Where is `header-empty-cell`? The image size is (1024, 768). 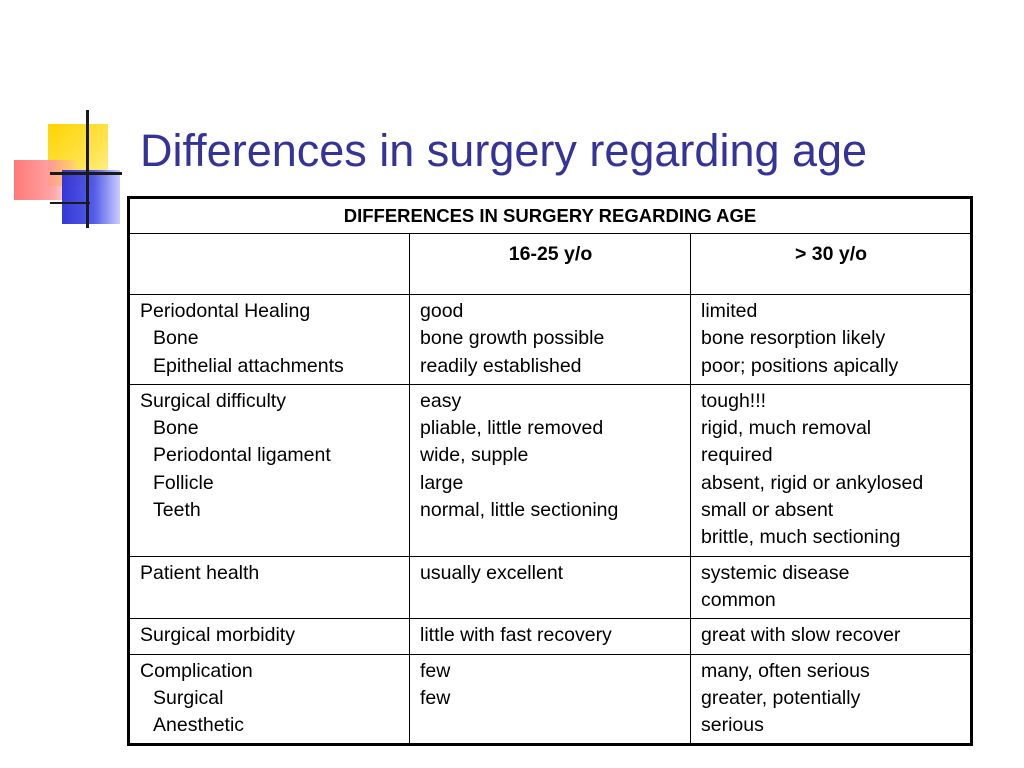 header-empty-cell is located at coordinates (269, 264).